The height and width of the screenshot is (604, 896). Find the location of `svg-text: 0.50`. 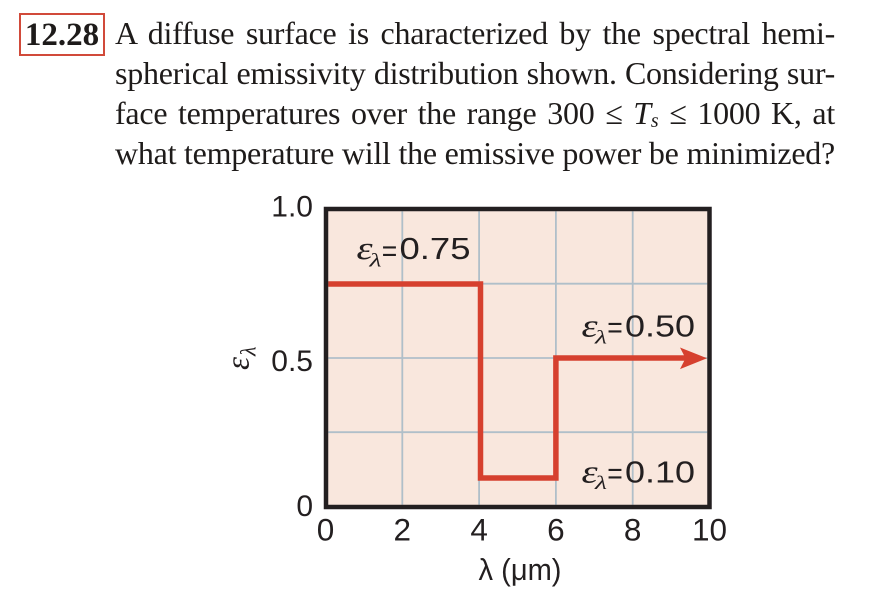

svg-text: 0.50 is located at coordinates (660, 326).